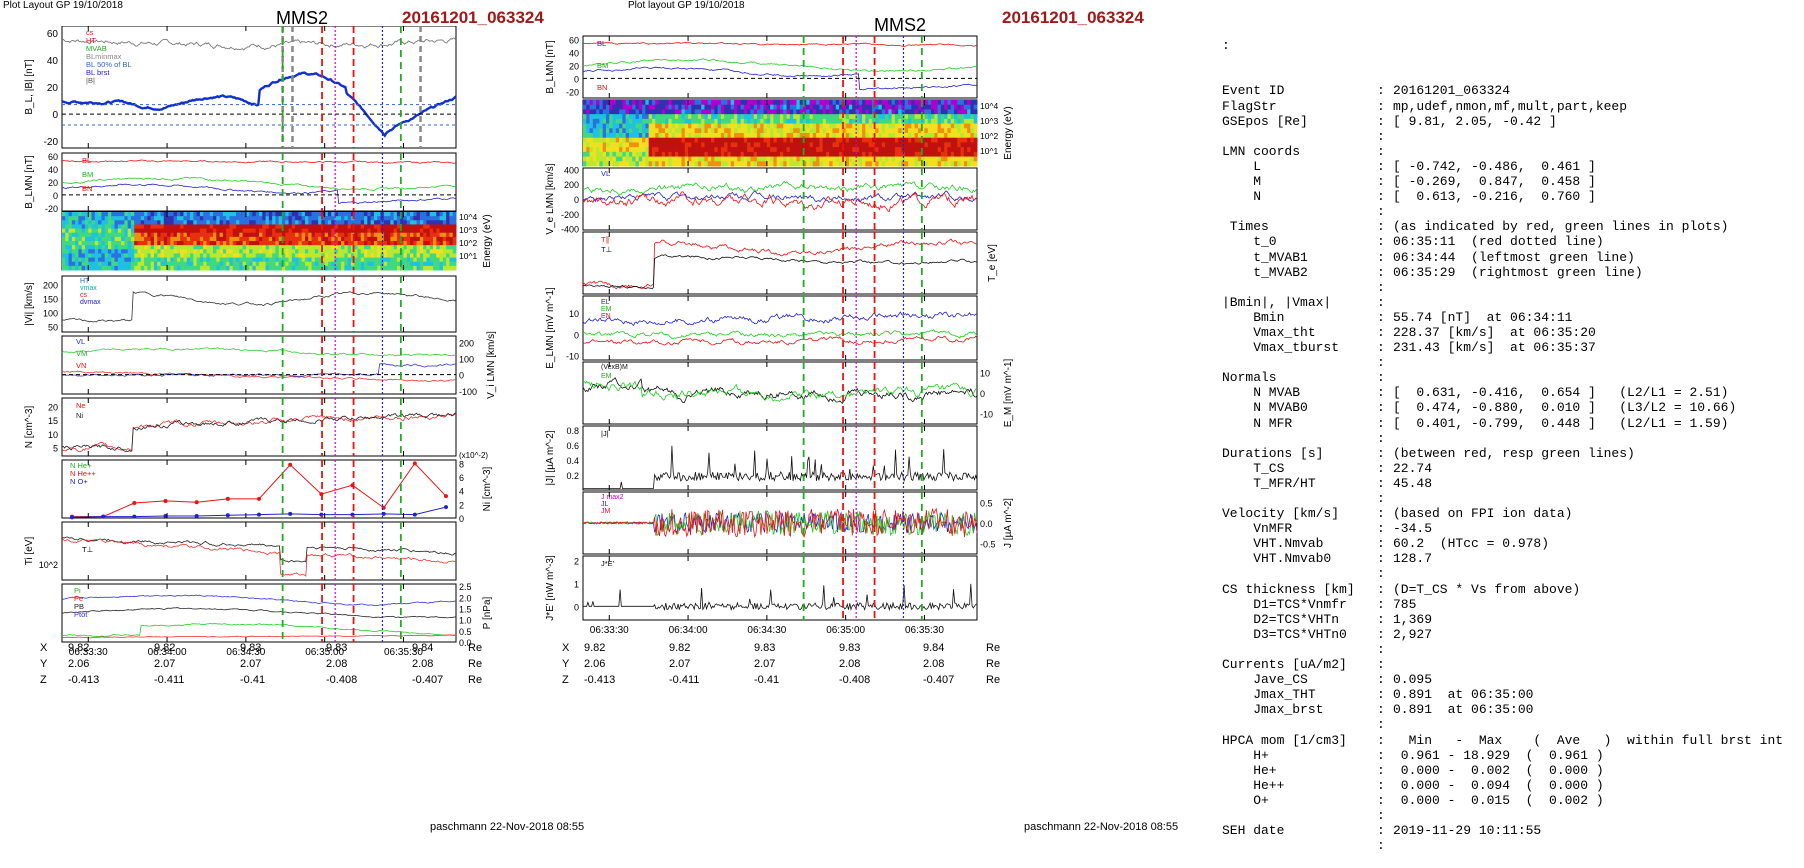  Describe the element at coordinates (103, 516) in the screenshot. I see `data-point` at that location.